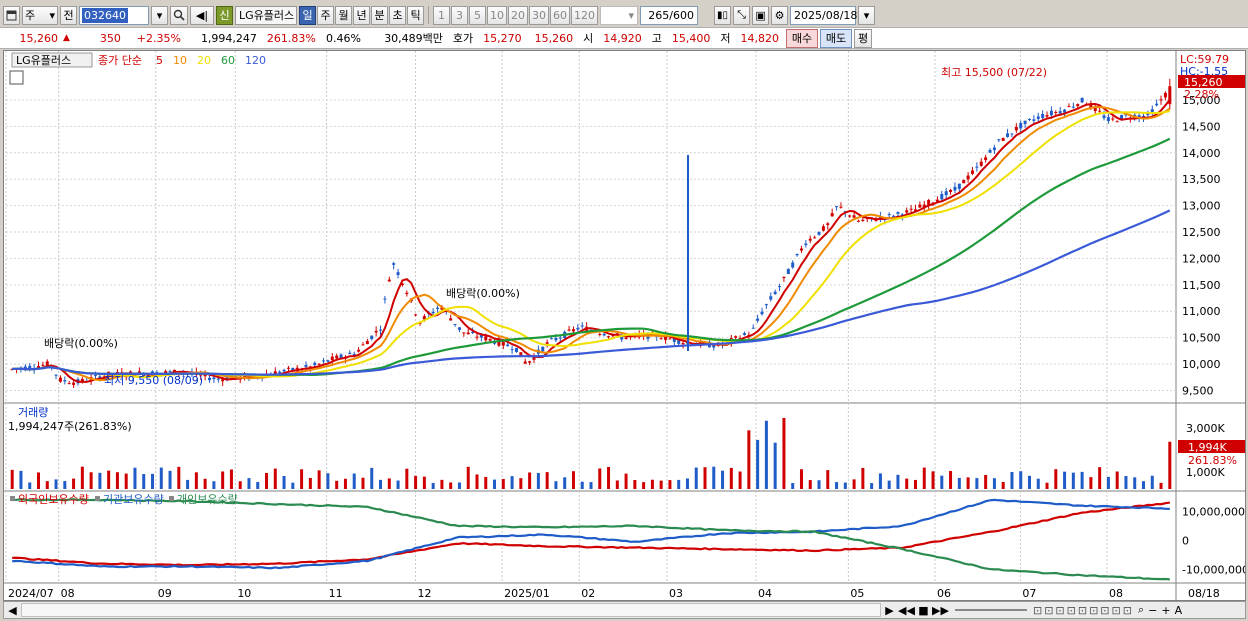  I want to click on interval-30: 30, so click(539, 15).